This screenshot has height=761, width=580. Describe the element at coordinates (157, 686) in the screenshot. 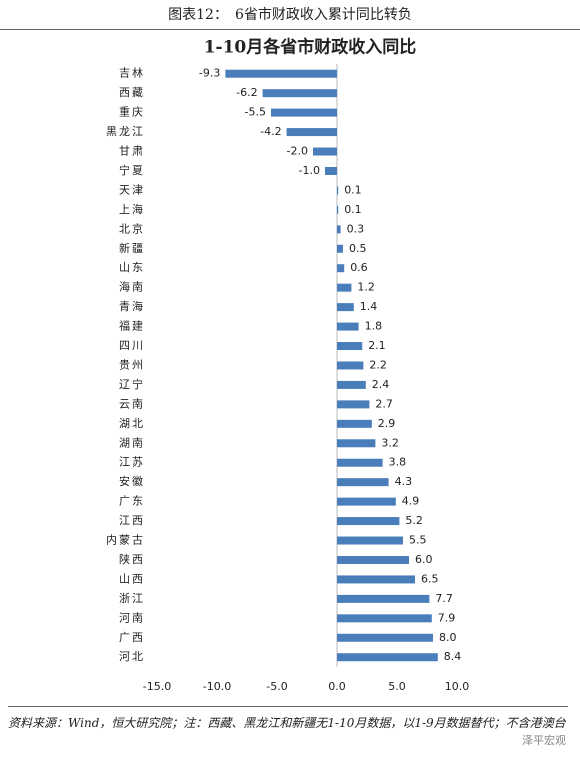

I see `x-tick-label: -15.0` at that location.